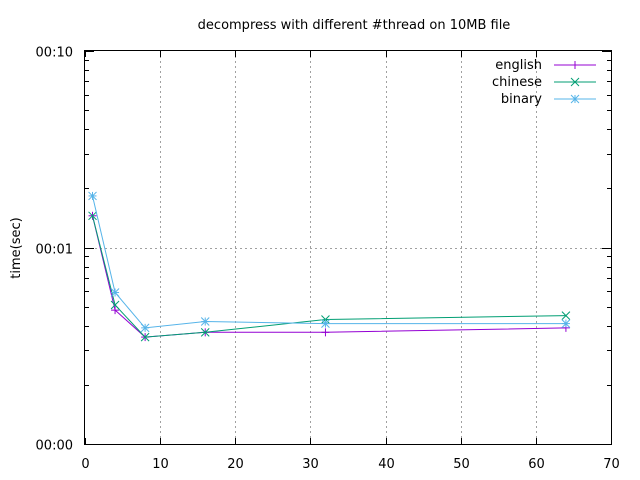 This screenshot has height=480, width=640. I want to click on y-tick-label: 00:01, so click(54, 250).